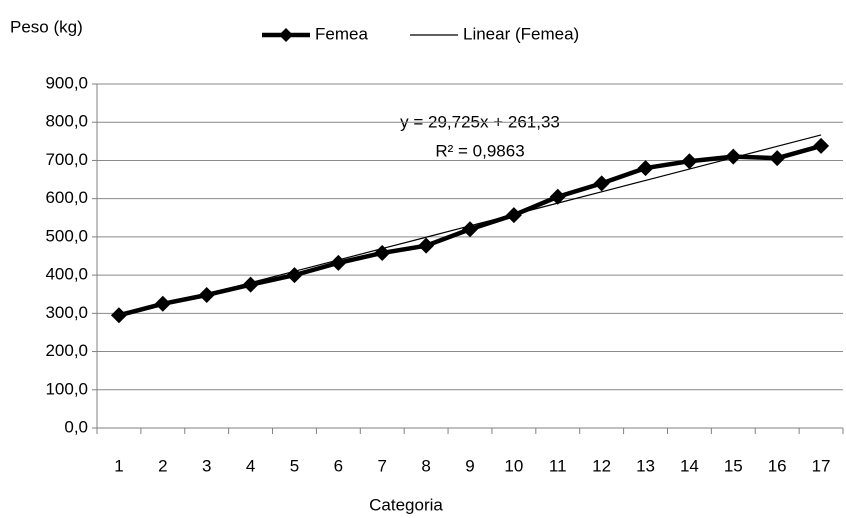 The image size is (846, 518). What do you see at coordinates (689, 465) in the screenshot?
I see `x-tick-label: 14` at bounding box center [689, 465].